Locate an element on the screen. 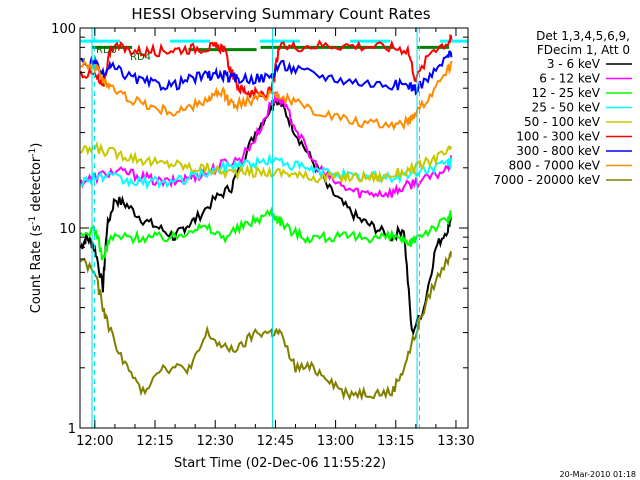 The width and height of the screenshot is (640, 480). legend-header-line: Det 1,3,4,5,6,9, is located at coordinates (583, 36).